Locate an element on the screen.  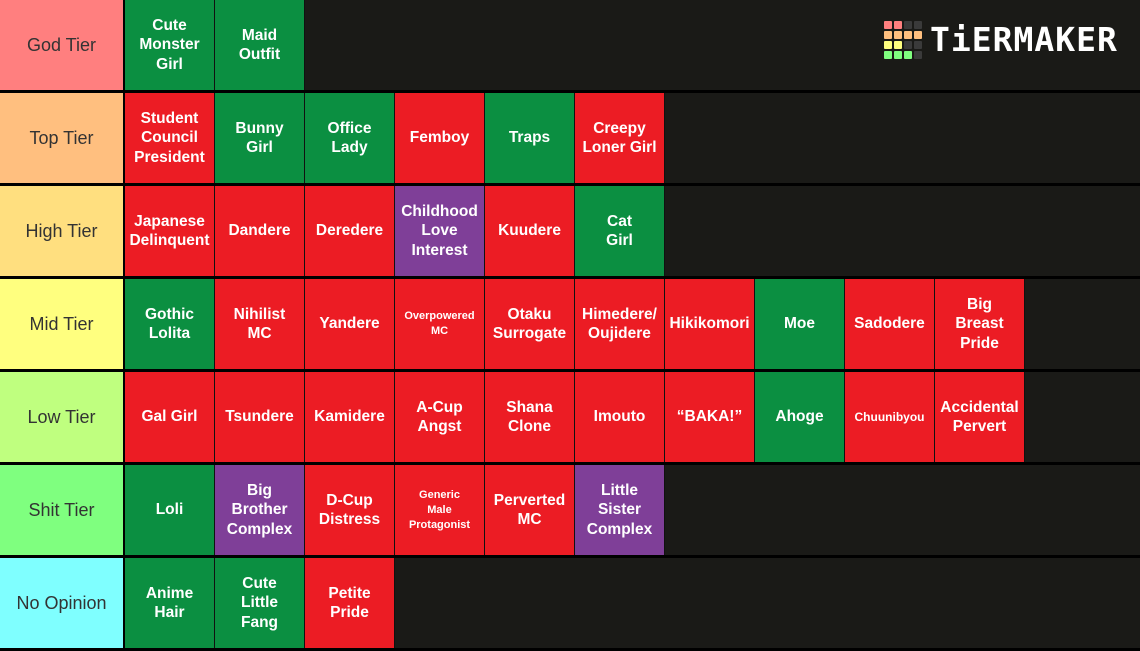
tier-item: Nihilist MC is located at coordinates (260, 324).